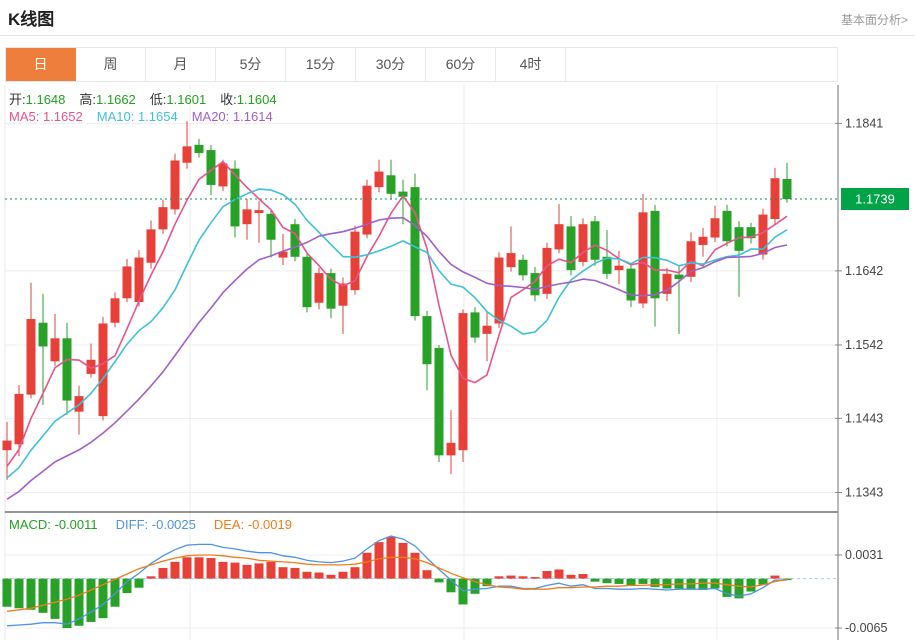  What do you see at coordinates (461, 64) in the screenshot?
I see `tab-interval-60分: 60分` at bounding box center [461, 64].